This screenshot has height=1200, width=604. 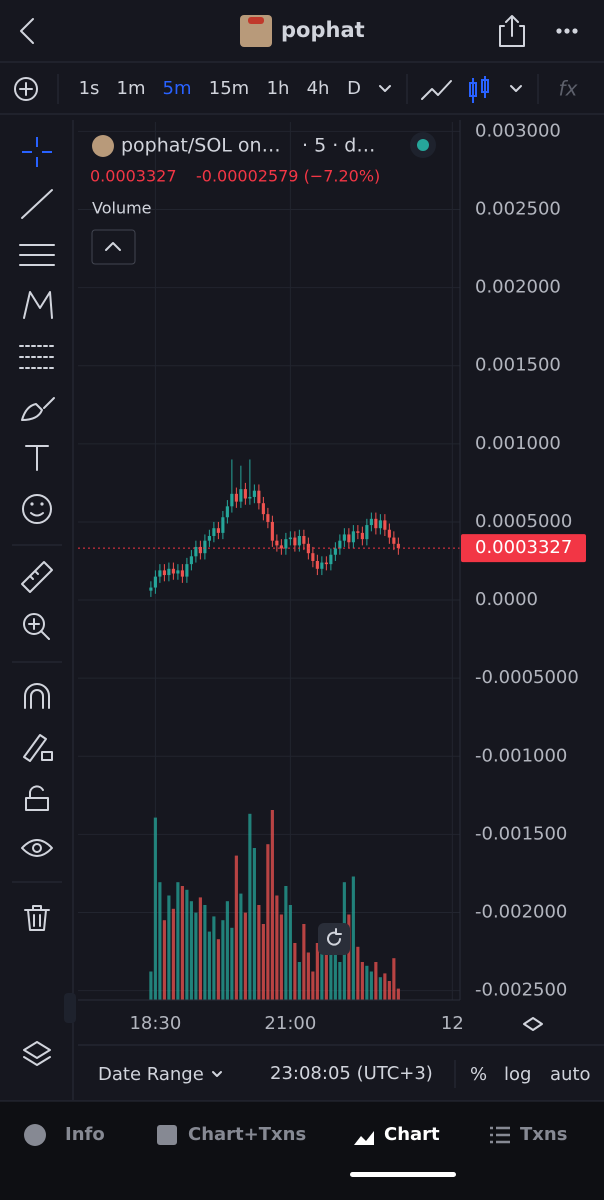 What do you see at coordinates (89, 88) in the screenshot?
I see `interval-button: 1s` at bounding box center [89, 88].